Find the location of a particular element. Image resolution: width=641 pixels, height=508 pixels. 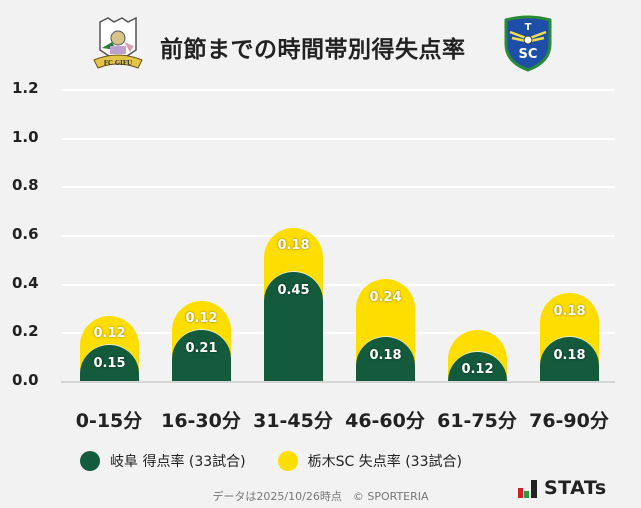

svg-text: SC is located at coordinates (528, 54).